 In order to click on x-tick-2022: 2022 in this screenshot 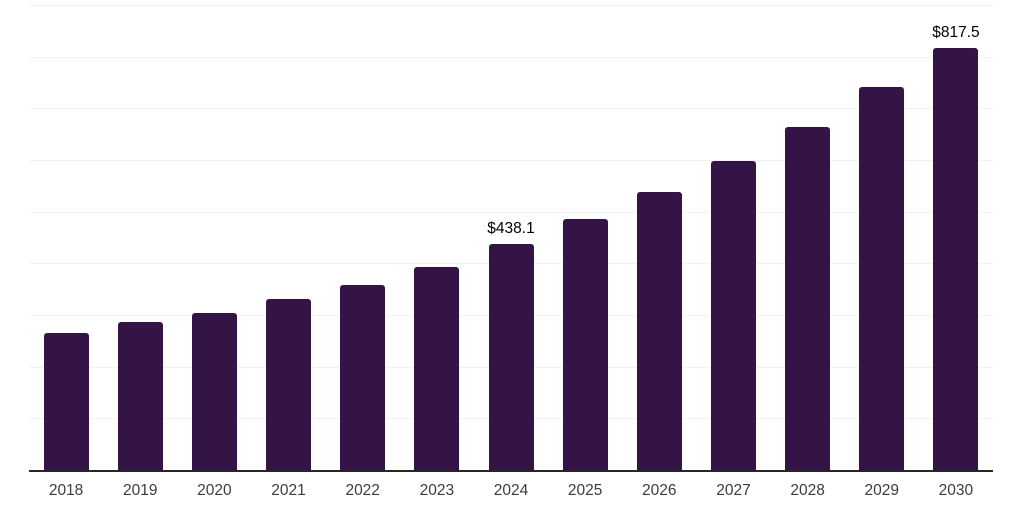, I will do `click(362, 490)`.